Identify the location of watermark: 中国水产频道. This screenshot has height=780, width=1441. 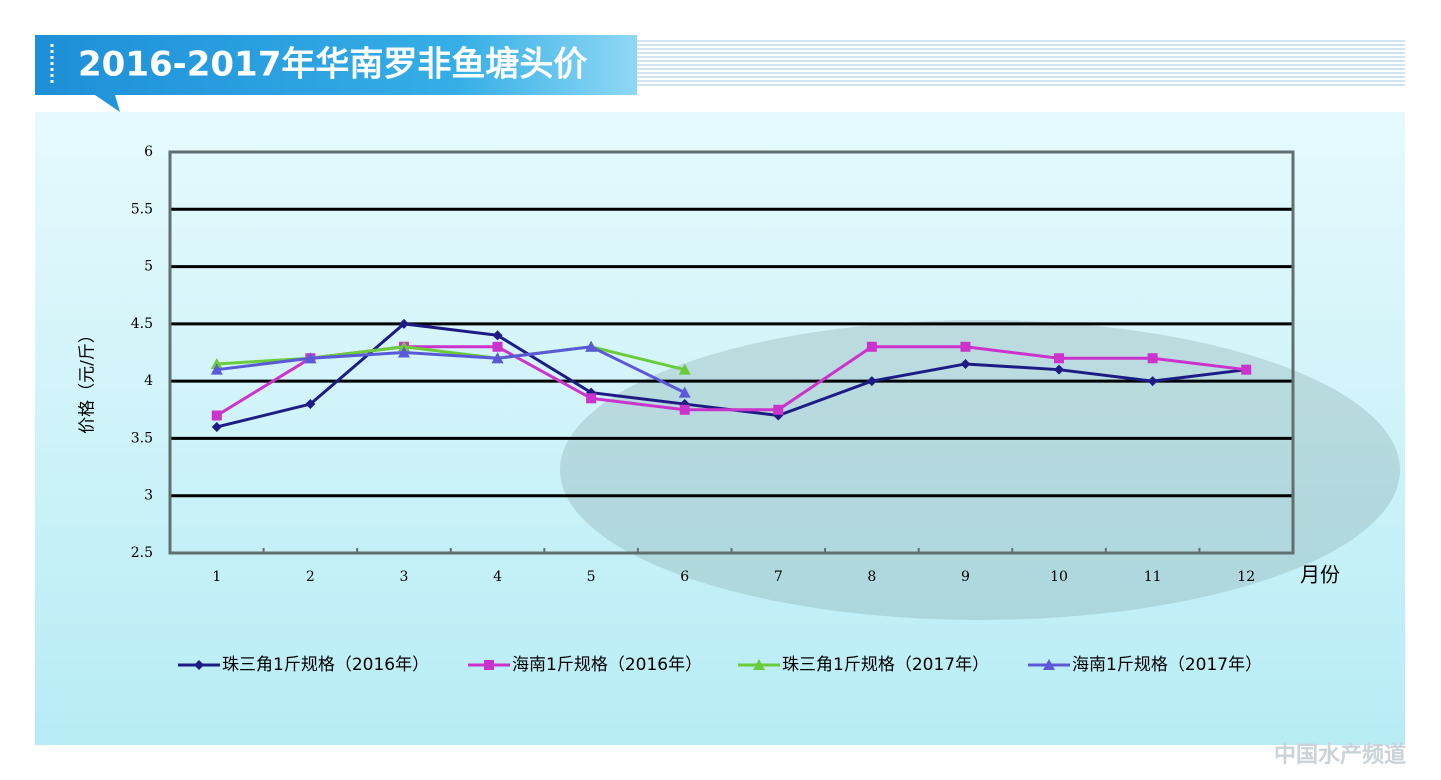
(1340, 755).